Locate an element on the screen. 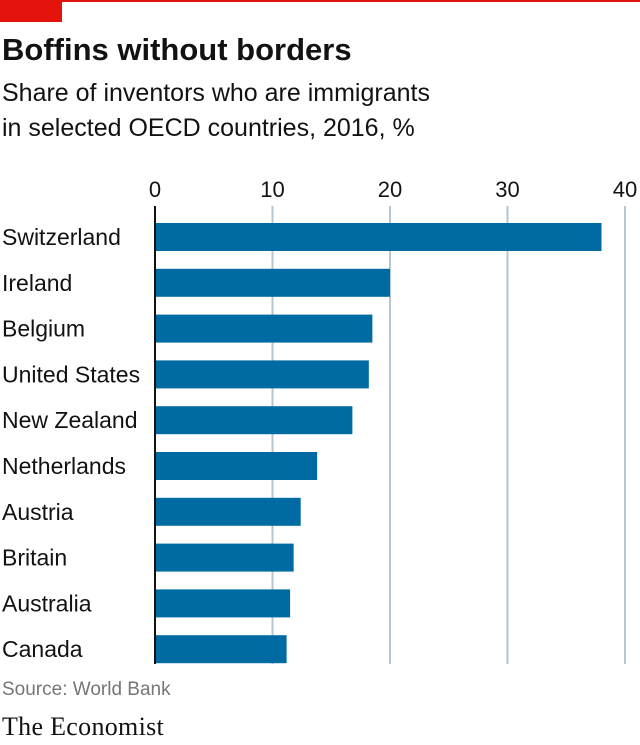 This screenshot has width=640, height=745. brand-red-tag is located at coordinates (31, 11).